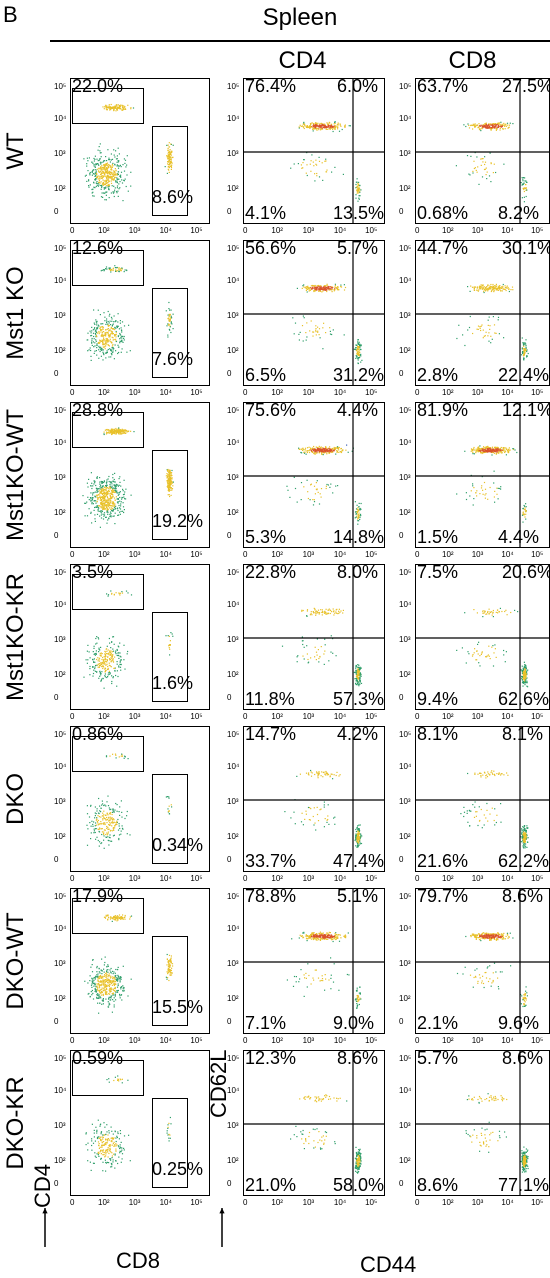 This screenshot has height=1278, width=550. Describe the element at coordinates (437, 572) in the screenshot. I see `cd8-upper-left-percent: 7.5%` at that location.